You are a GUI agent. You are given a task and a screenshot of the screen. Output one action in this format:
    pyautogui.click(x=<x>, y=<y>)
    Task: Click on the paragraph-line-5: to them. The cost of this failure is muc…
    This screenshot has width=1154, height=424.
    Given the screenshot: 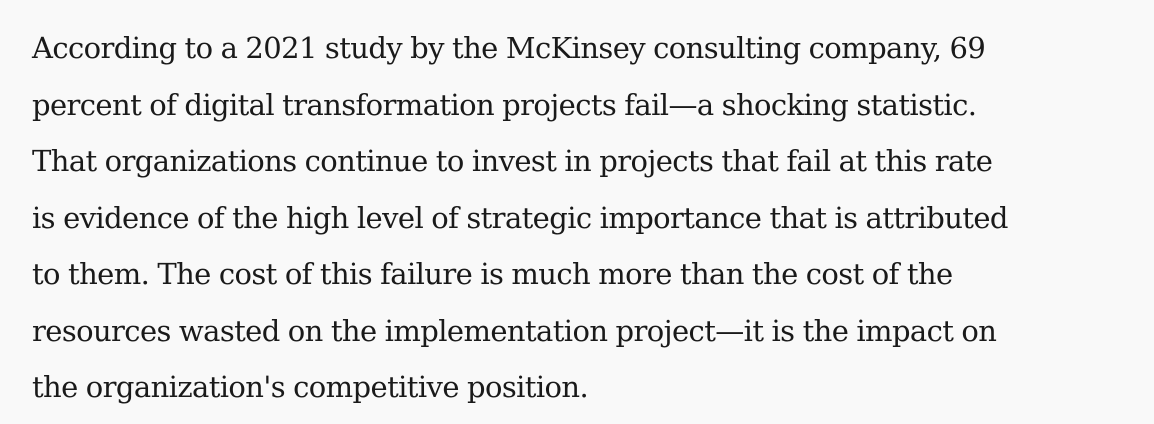 What is the action you would take?
    pyautogui.click(x=492, y=274)
    